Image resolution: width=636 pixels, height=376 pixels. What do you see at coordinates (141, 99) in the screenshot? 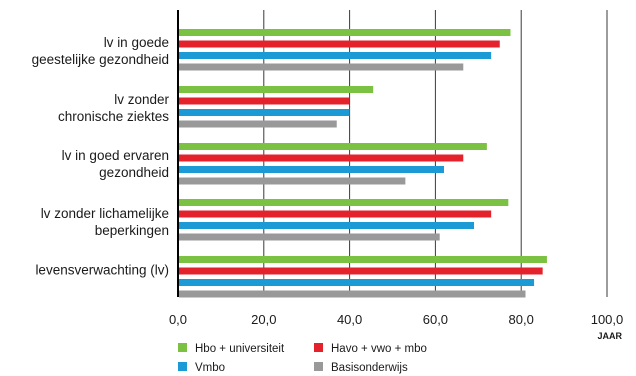
I see `category-label: lv zonder` at bounding box center [141, 99].